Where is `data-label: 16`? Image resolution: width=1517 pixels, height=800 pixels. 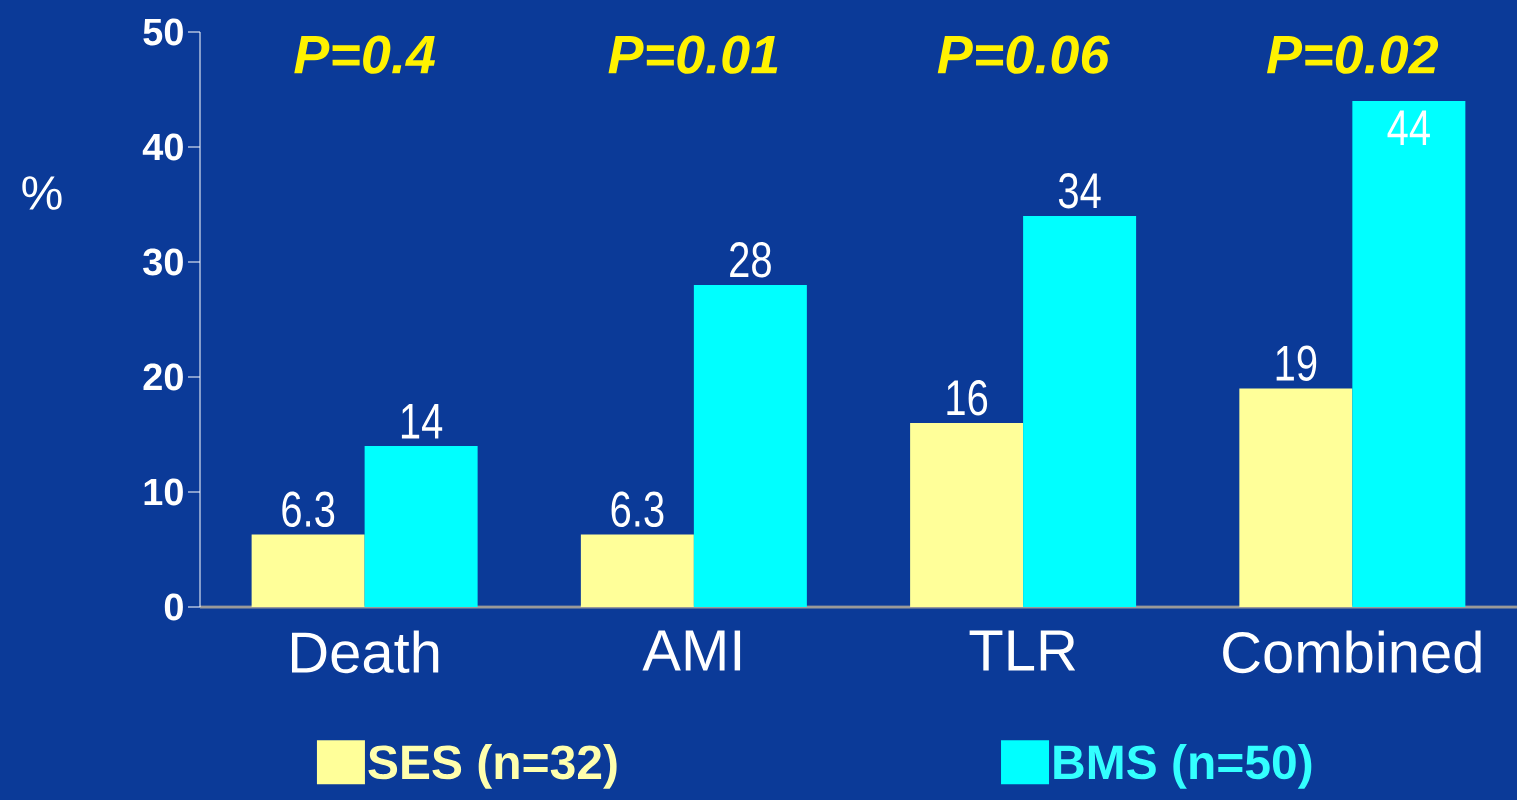
data-label: 16 is located at coordinates (967, 398).